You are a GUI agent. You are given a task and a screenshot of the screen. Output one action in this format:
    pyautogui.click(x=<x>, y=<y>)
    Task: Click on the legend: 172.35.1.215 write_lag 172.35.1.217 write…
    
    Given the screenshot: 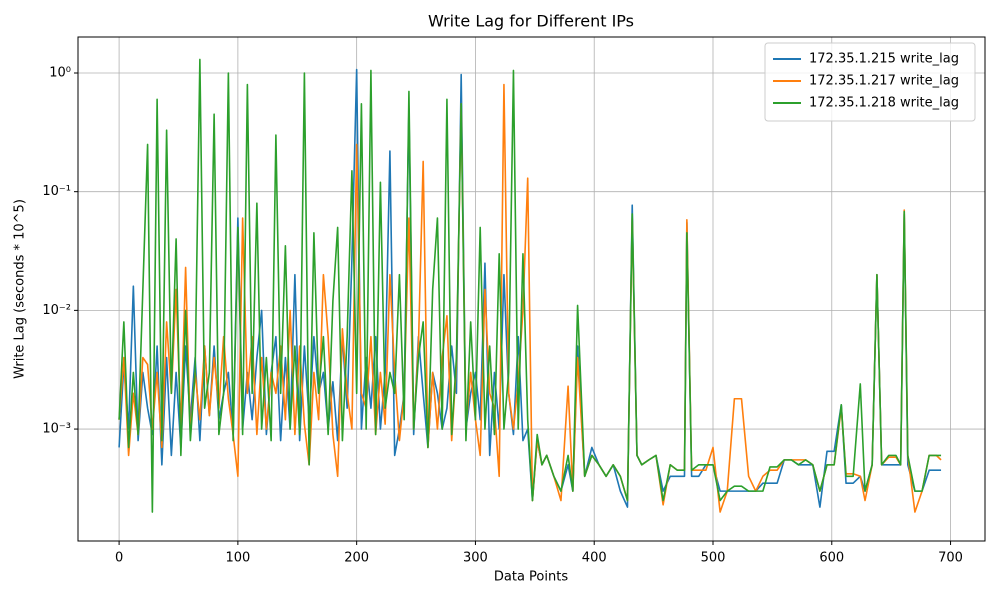 What is the action you would take?
    pyautogui.click(x=870, y=82)
    